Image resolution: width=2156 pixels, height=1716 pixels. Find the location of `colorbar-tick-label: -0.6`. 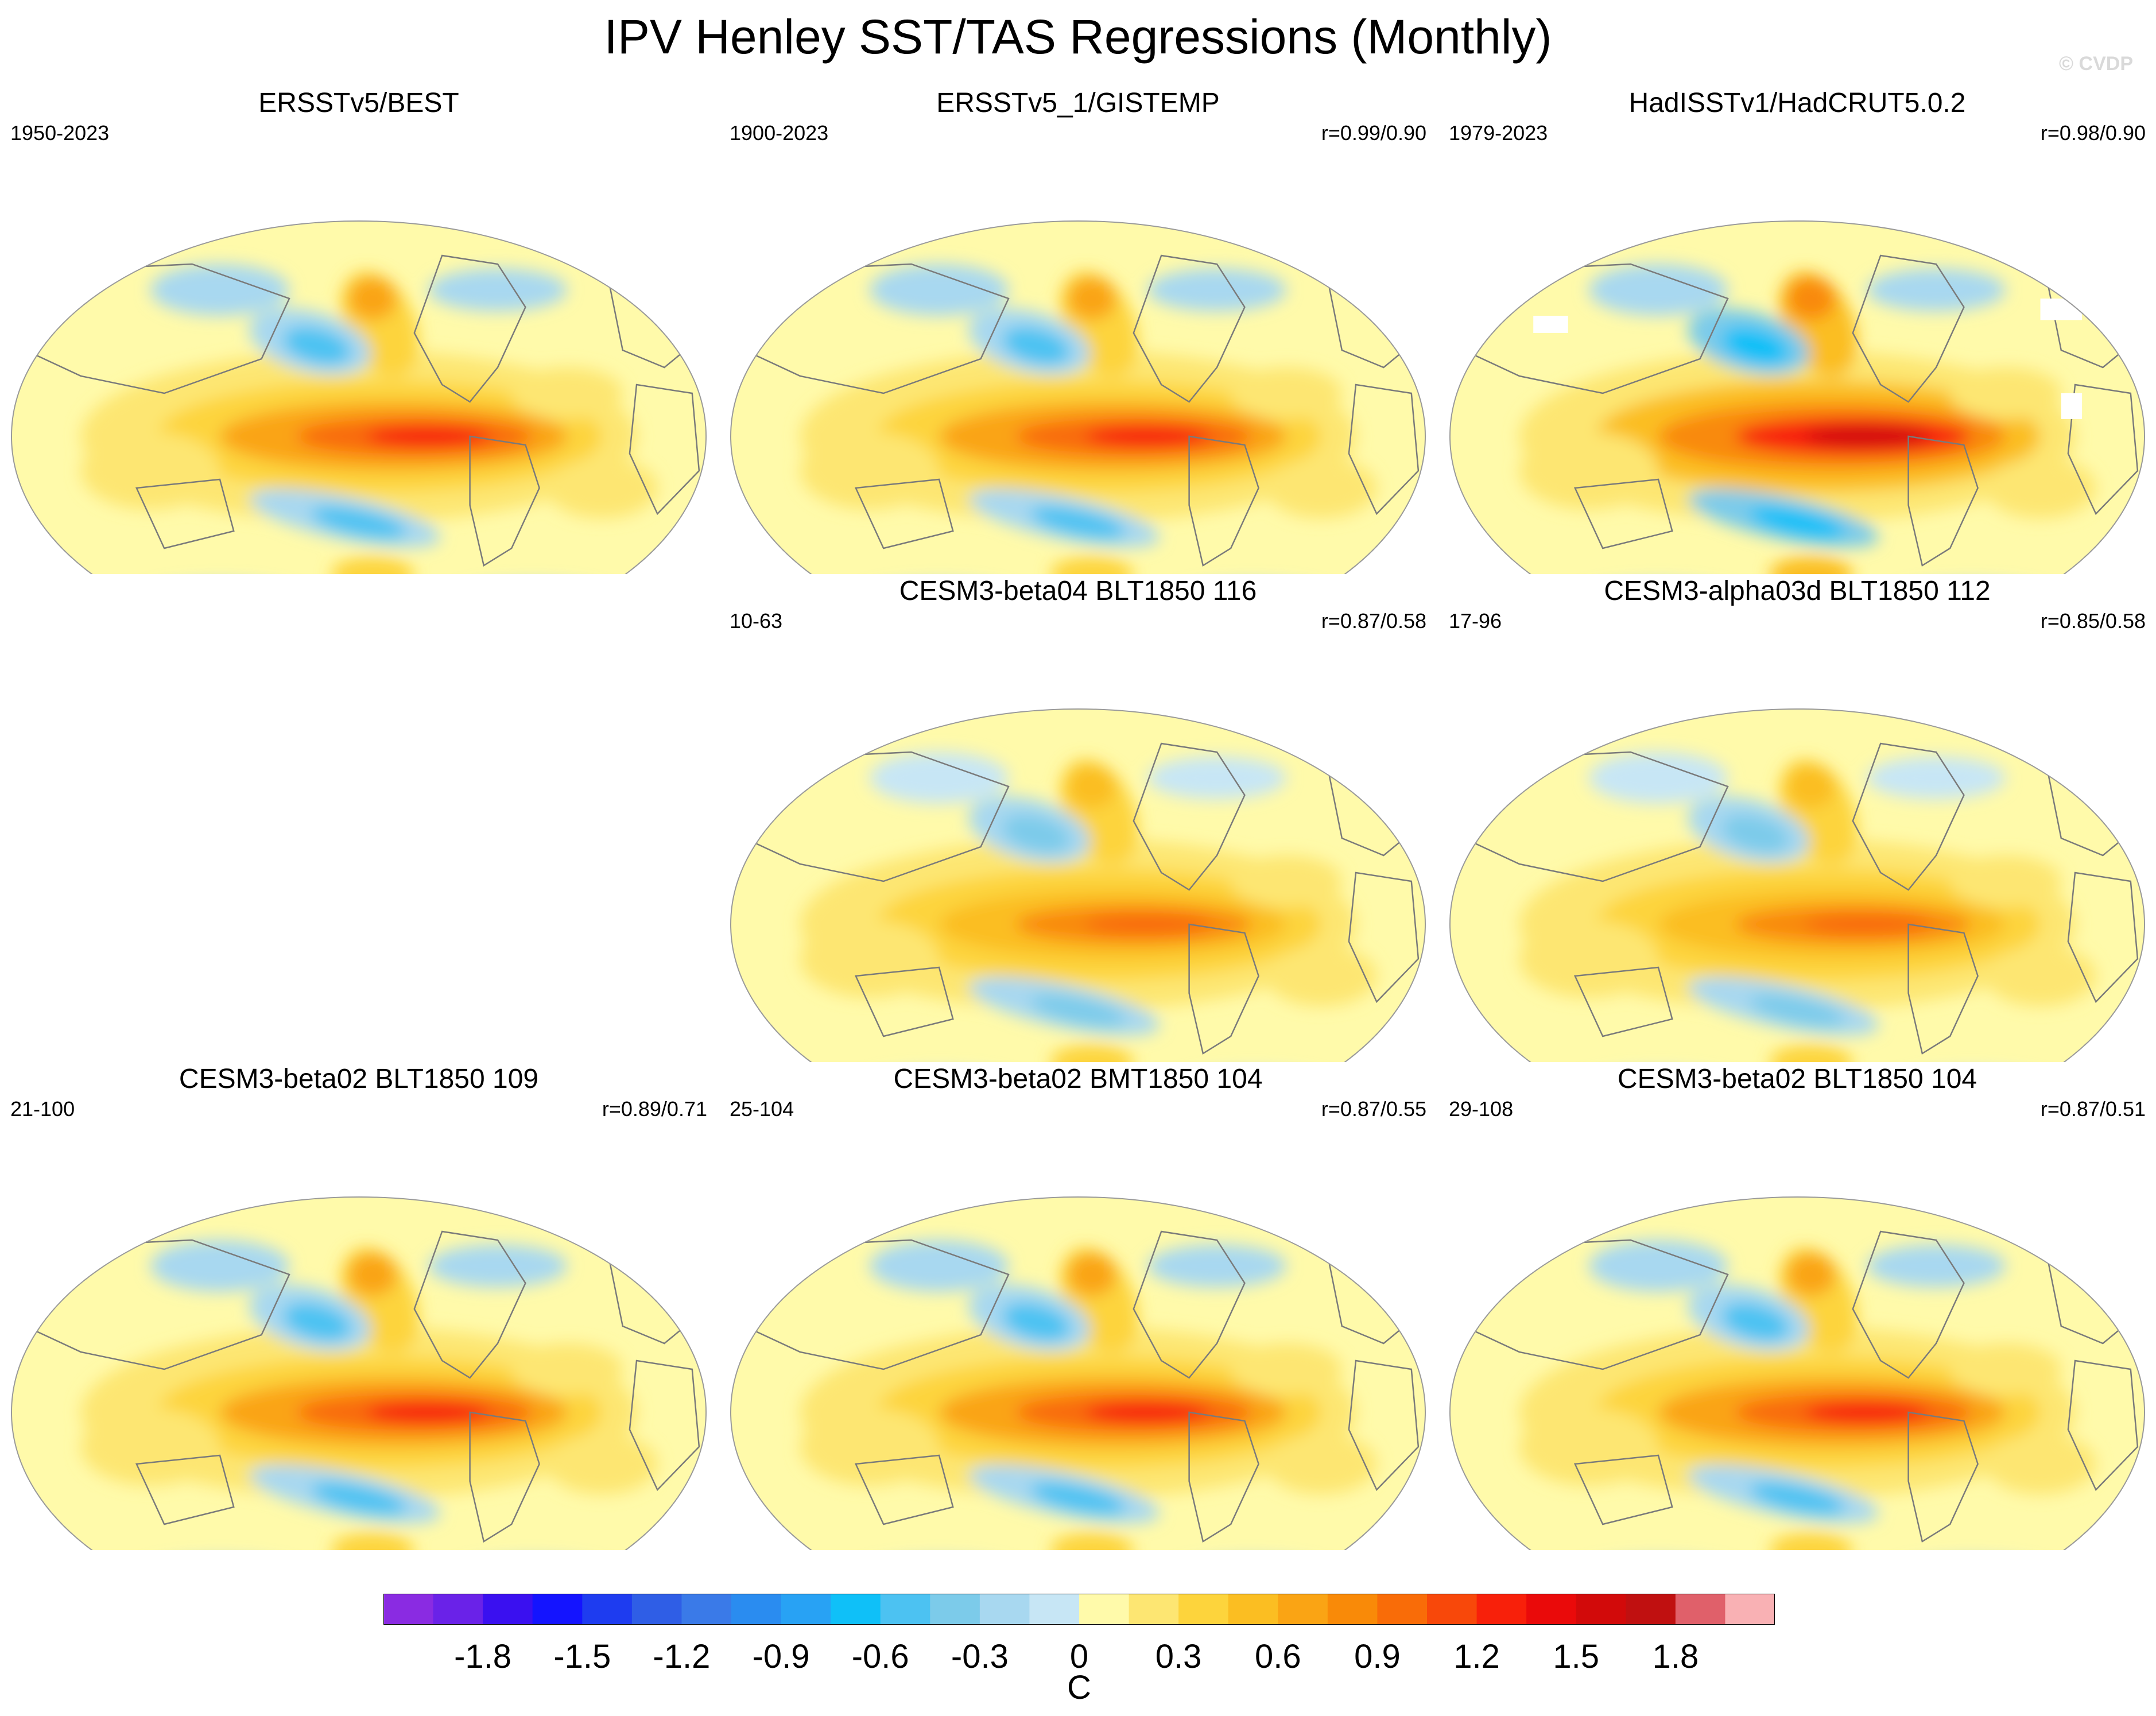

colorbar-tick-label: -0.6 is located at coordinates (880, 1656).